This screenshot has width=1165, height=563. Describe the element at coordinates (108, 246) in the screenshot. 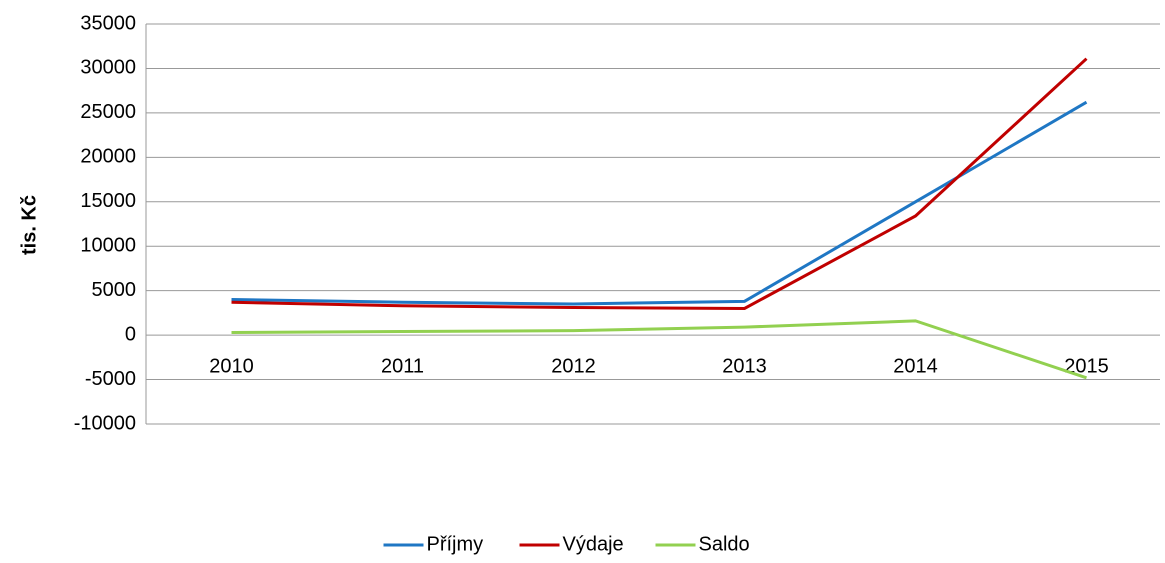

I see `y-tick-label: 10000` at that location.